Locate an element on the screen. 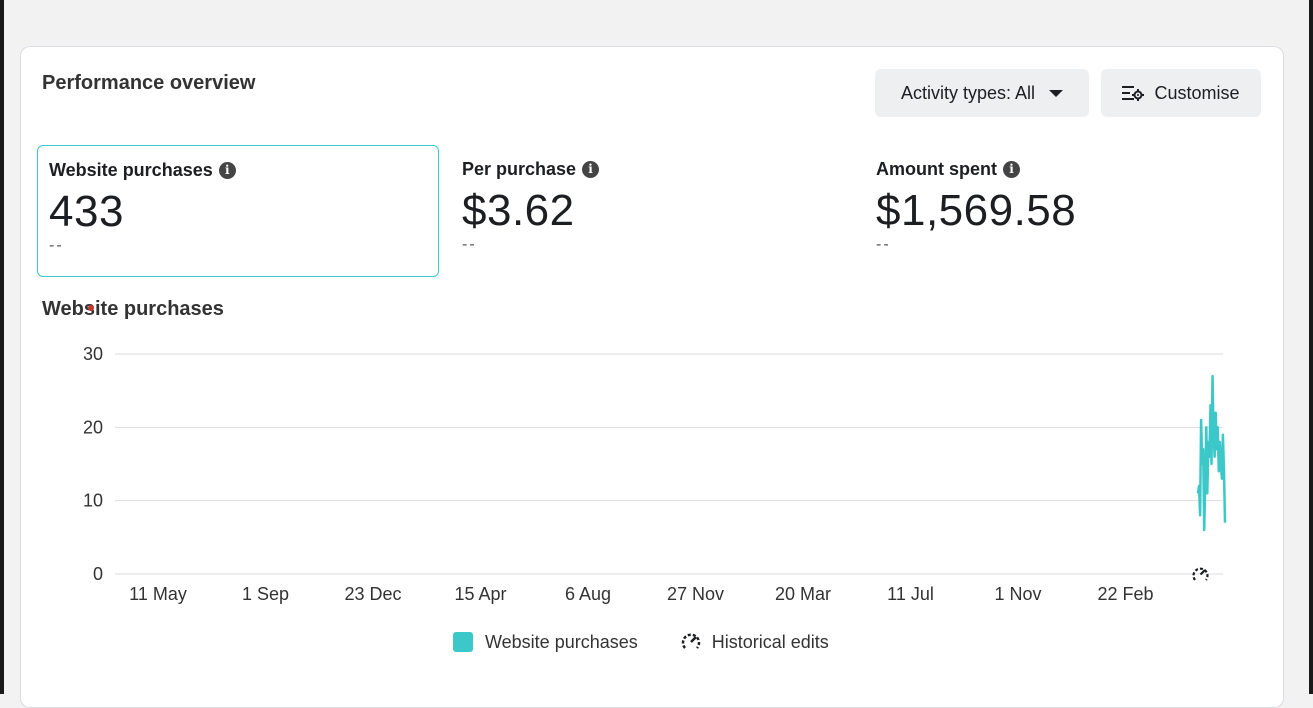 Image resolution: width=1313 pixels, height=708 pixels. x-tick-label: 23 Dec is located at coordinates (372, 594).